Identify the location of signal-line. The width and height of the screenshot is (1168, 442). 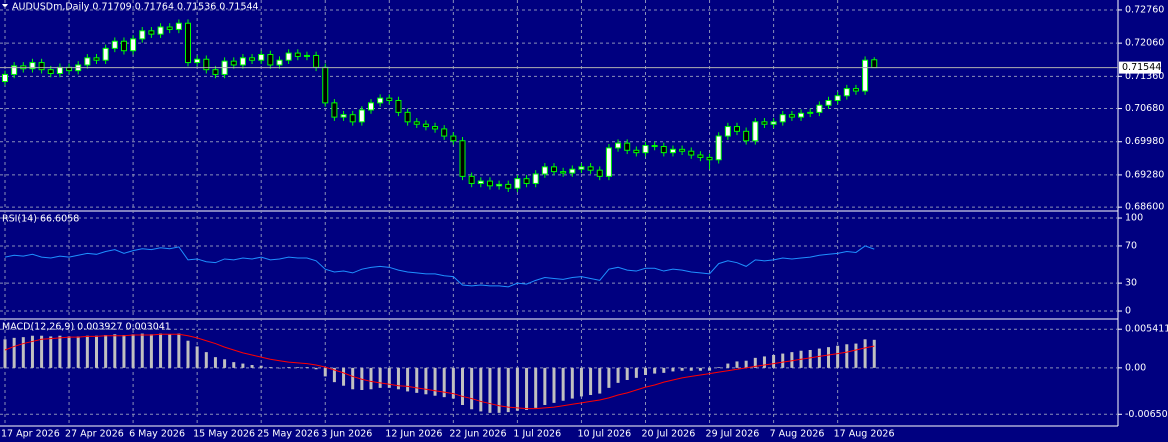
(439, 371).